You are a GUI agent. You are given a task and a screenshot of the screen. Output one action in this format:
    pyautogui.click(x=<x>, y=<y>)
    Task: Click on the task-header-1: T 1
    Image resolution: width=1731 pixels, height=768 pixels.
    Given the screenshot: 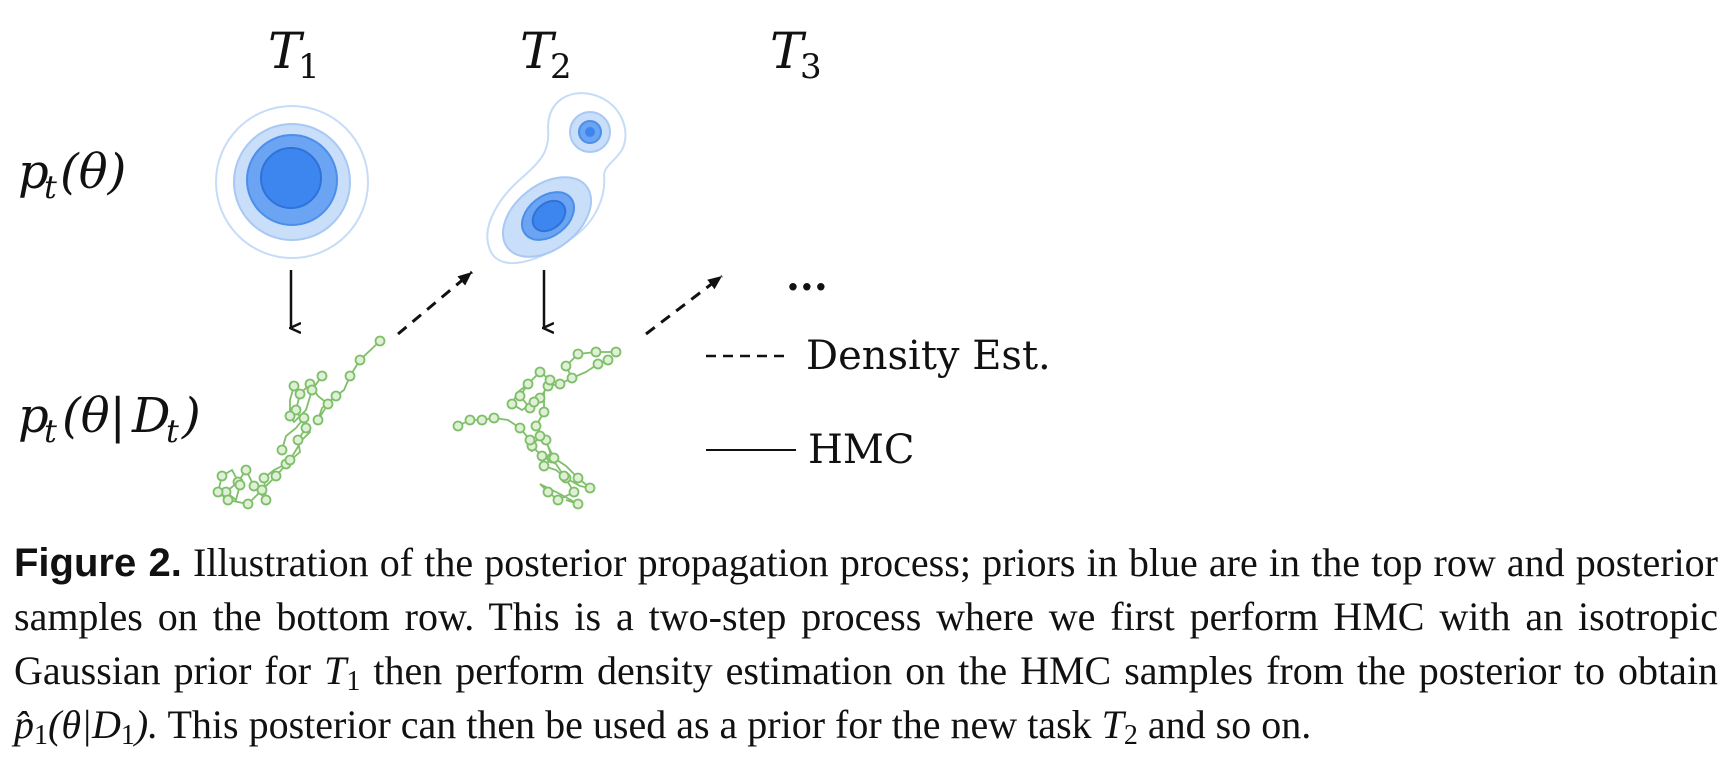 What is the action you would take?
    pyautogui.click(x=294, y=54)
    